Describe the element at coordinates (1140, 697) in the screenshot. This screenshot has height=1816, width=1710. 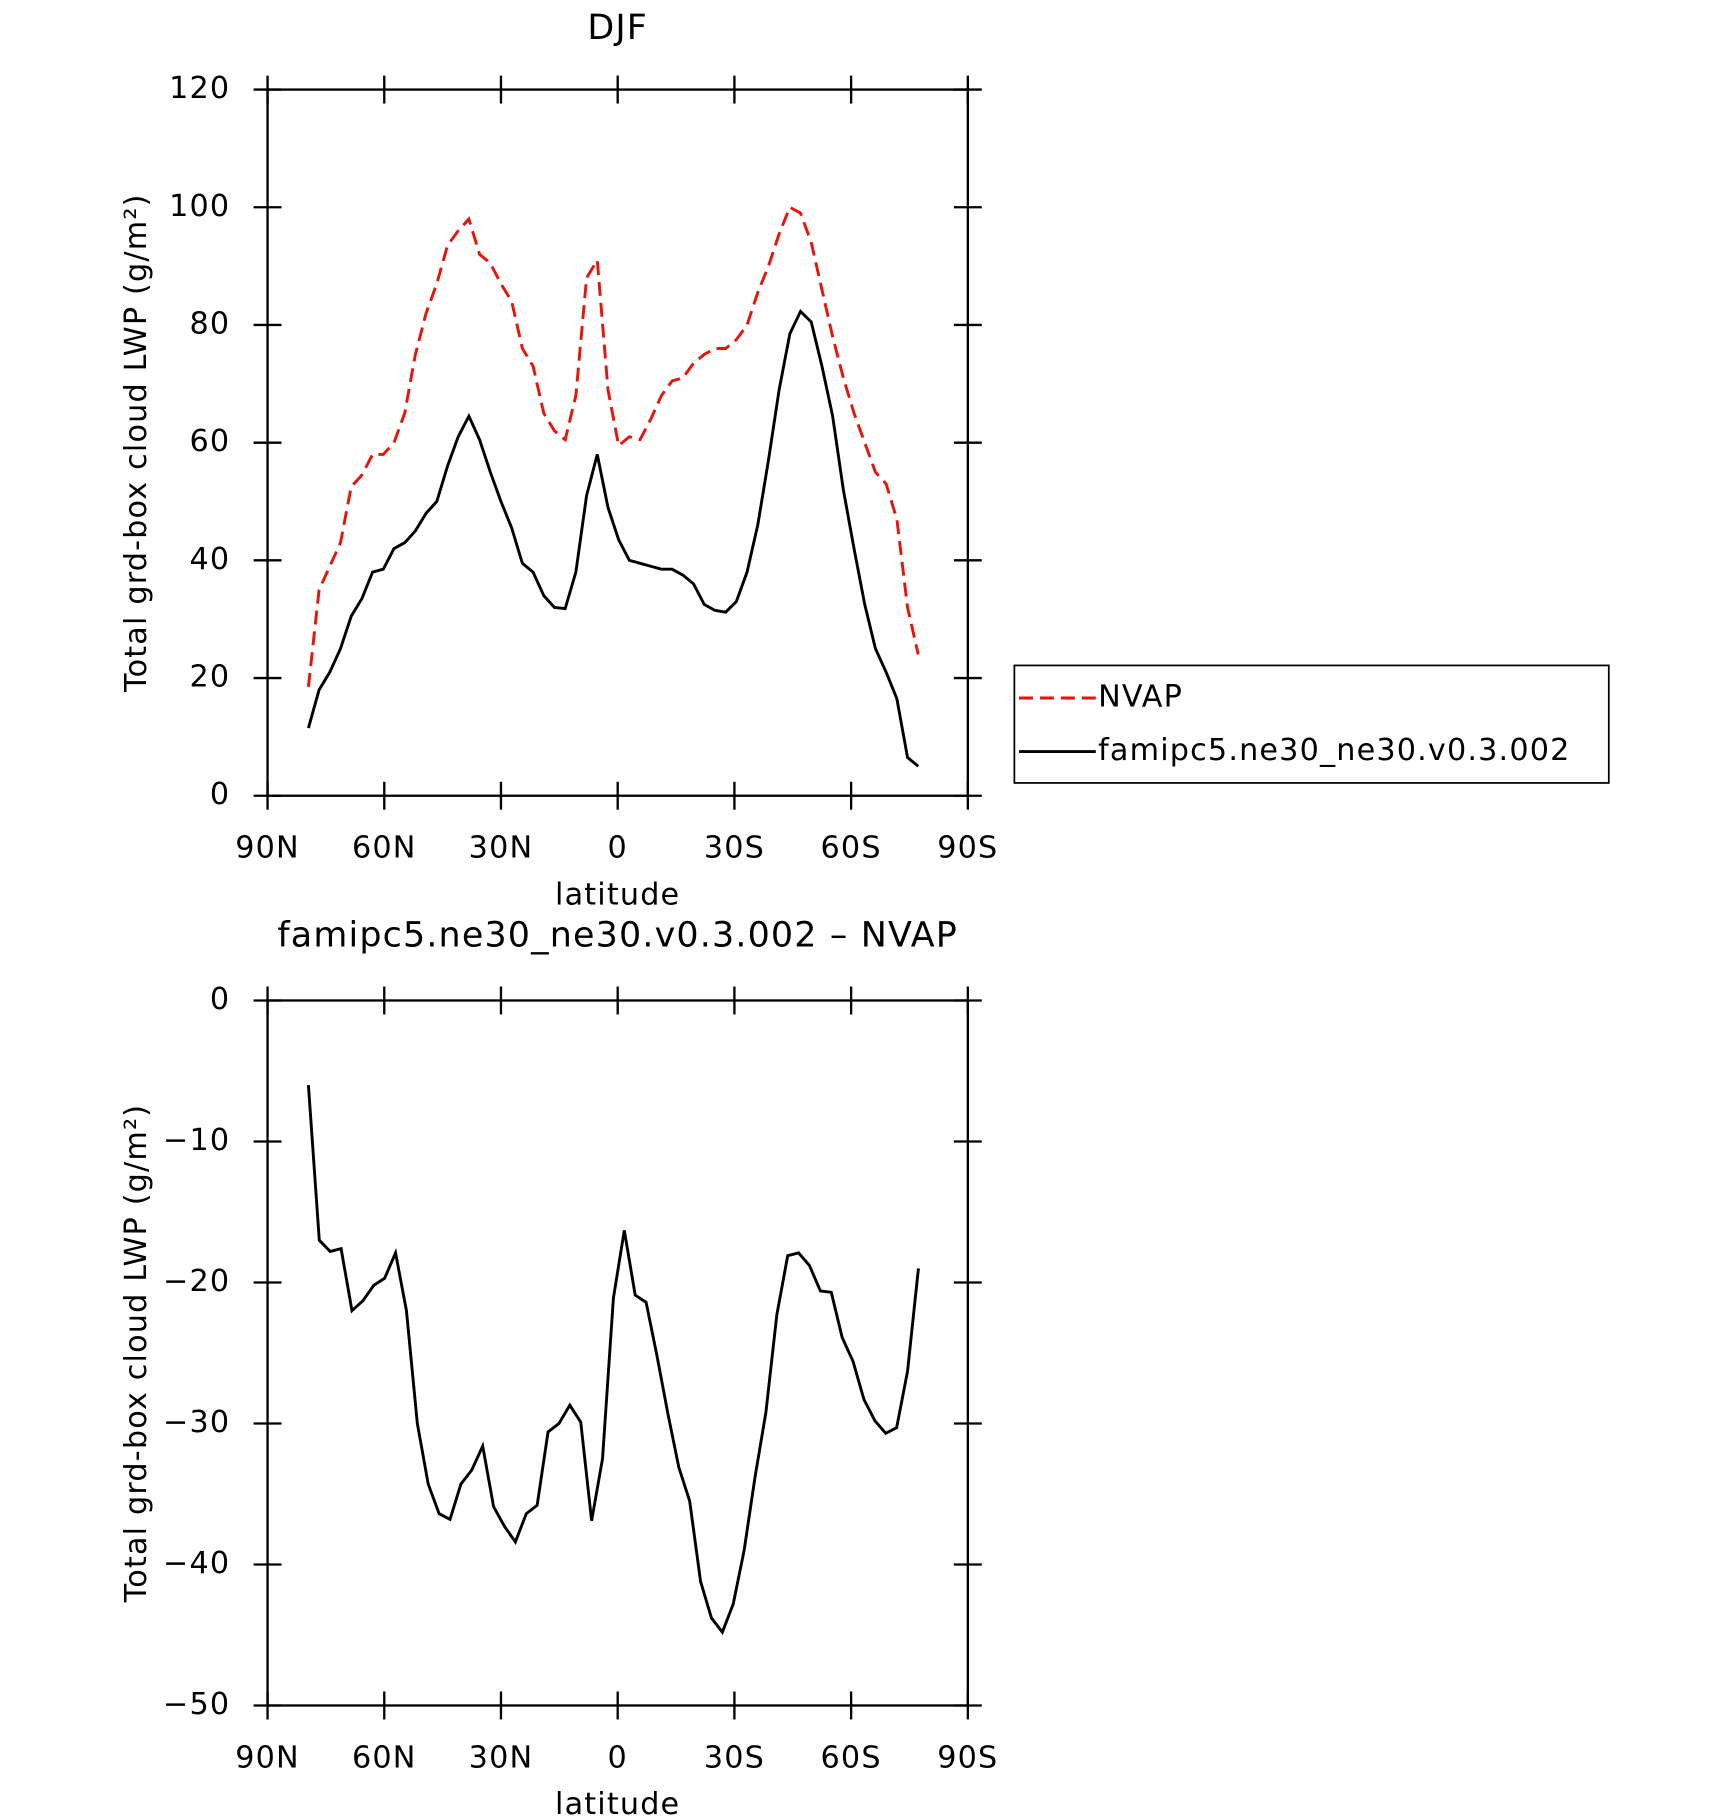
I see `legend-label: NVAP` at that location.